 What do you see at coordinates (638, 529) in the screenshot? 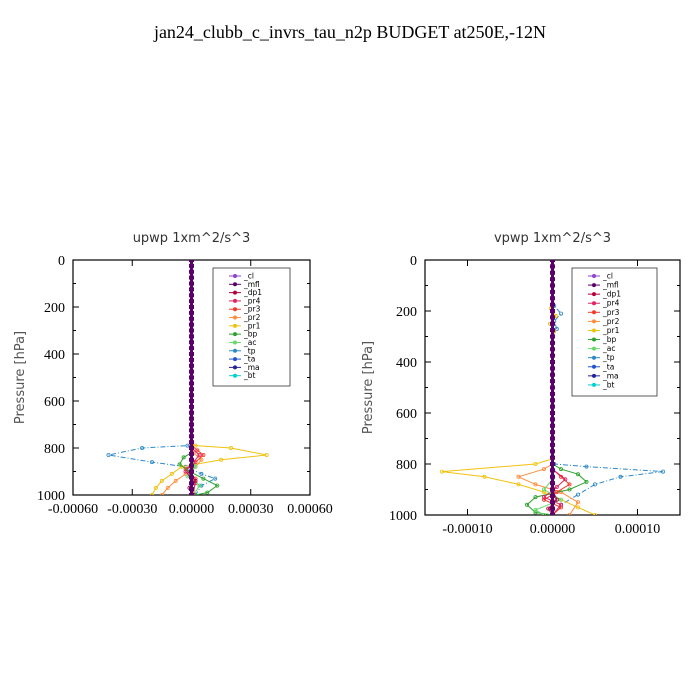
I see `x-tick-label: 0.00010` at bounding box center [638, 529].